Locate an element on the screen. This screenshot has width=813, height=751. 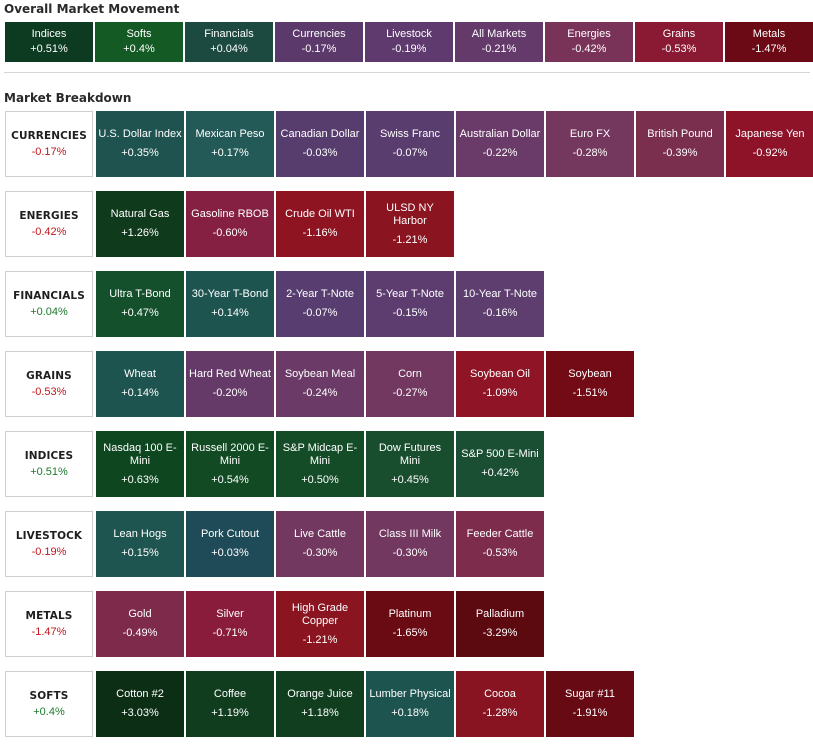
category-change: +0.4% is located at coordinates (49, 712).